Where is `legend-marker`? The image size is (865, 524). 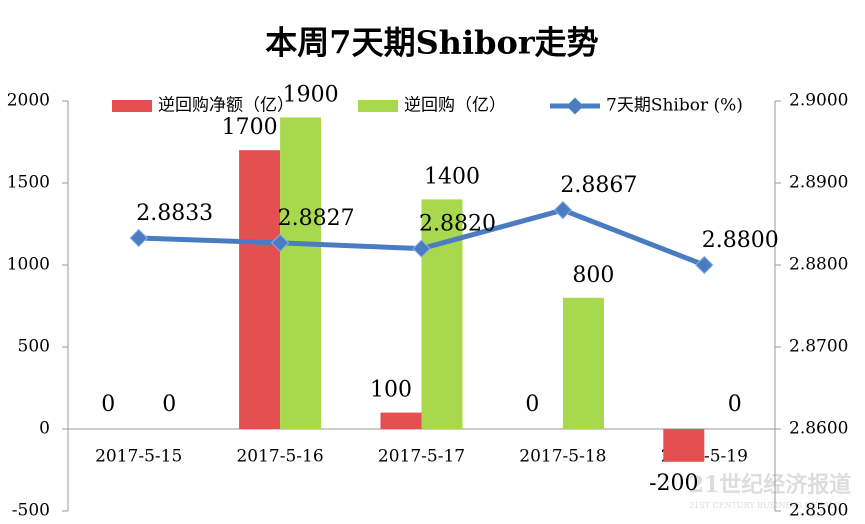 legend-marker is located at coordinates (575, 106).